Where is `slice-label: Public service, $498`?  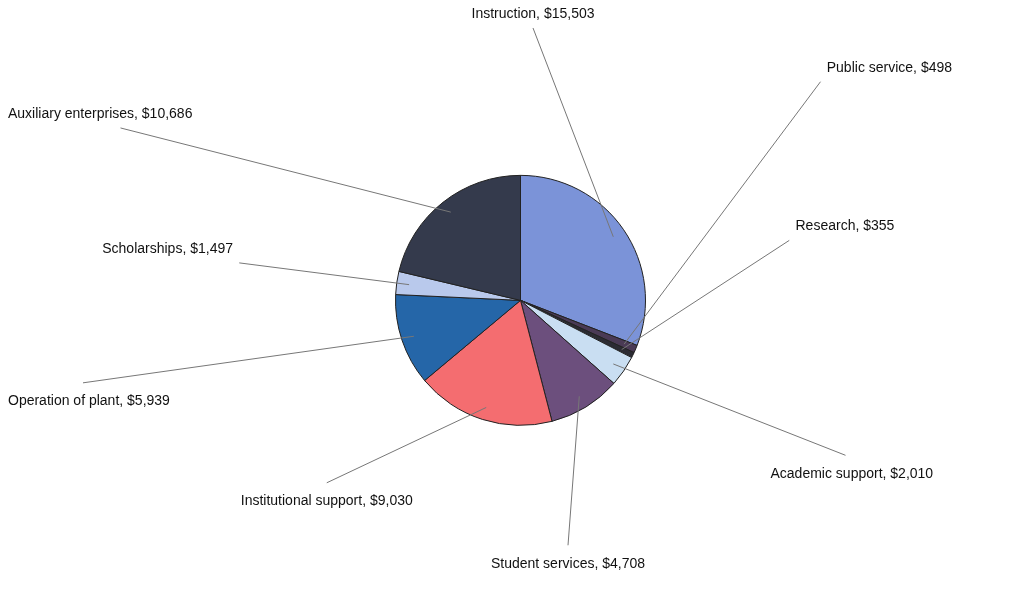 slice-label: Public service, $498 is located at coordinates (889, 66).